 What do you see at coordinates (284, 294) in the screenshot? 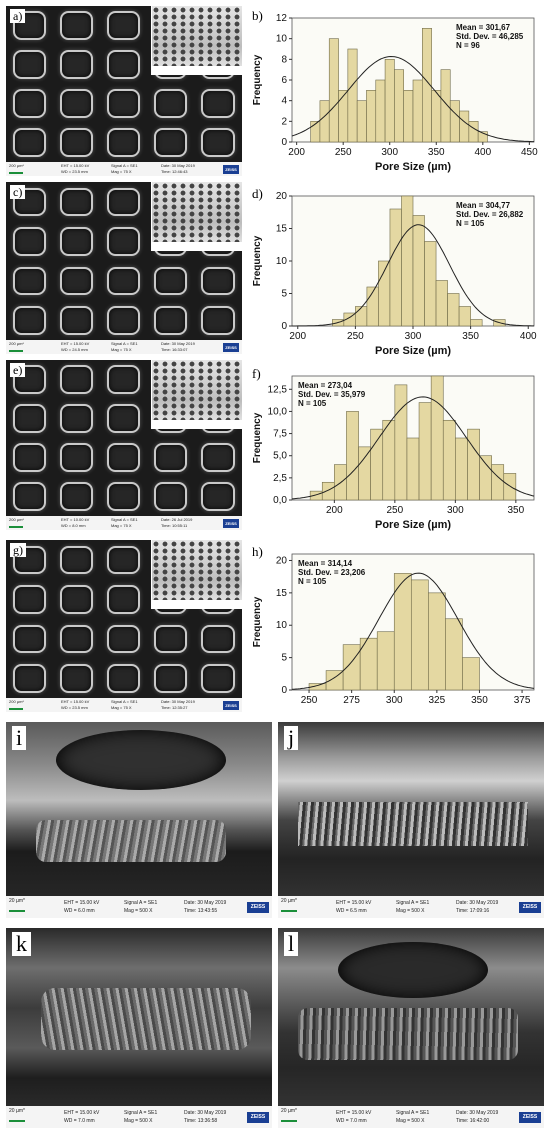
I see `y-tick-label: 5` at bounding box center [284, 294].